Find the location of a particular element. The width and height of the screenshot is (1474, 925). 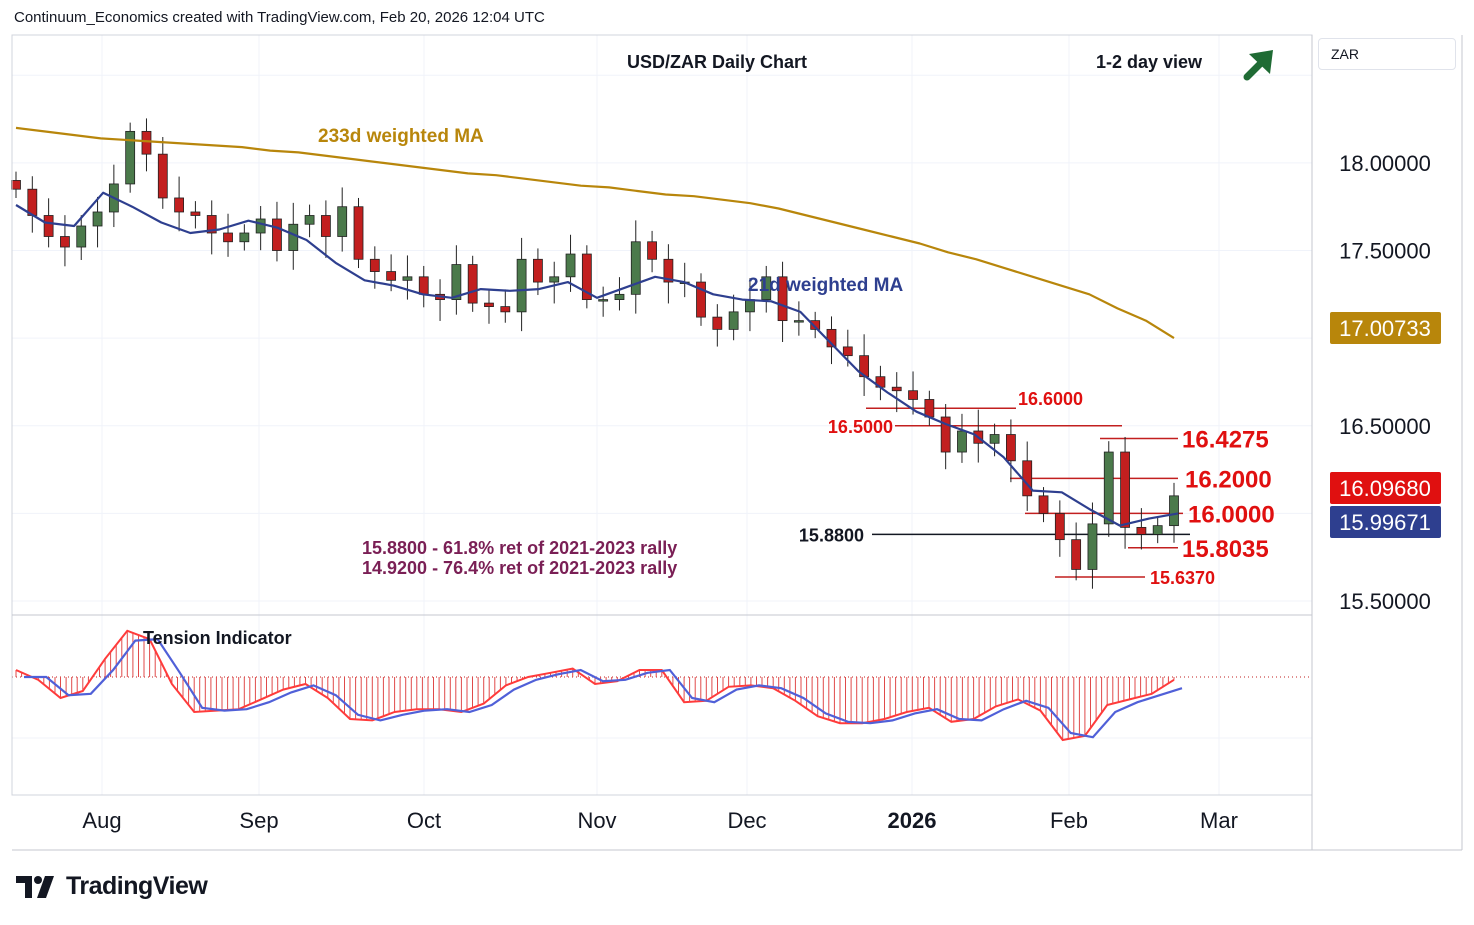

tension-signal-line is located at coordinates (603, 688).